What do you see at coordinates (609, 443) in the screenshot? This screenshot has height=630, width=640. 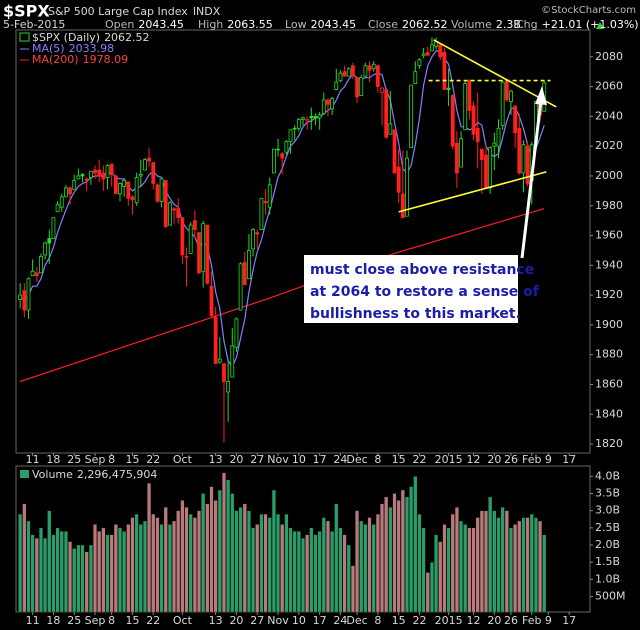 I see `y-tick-label: 1820` at bounding box center [609, 443].